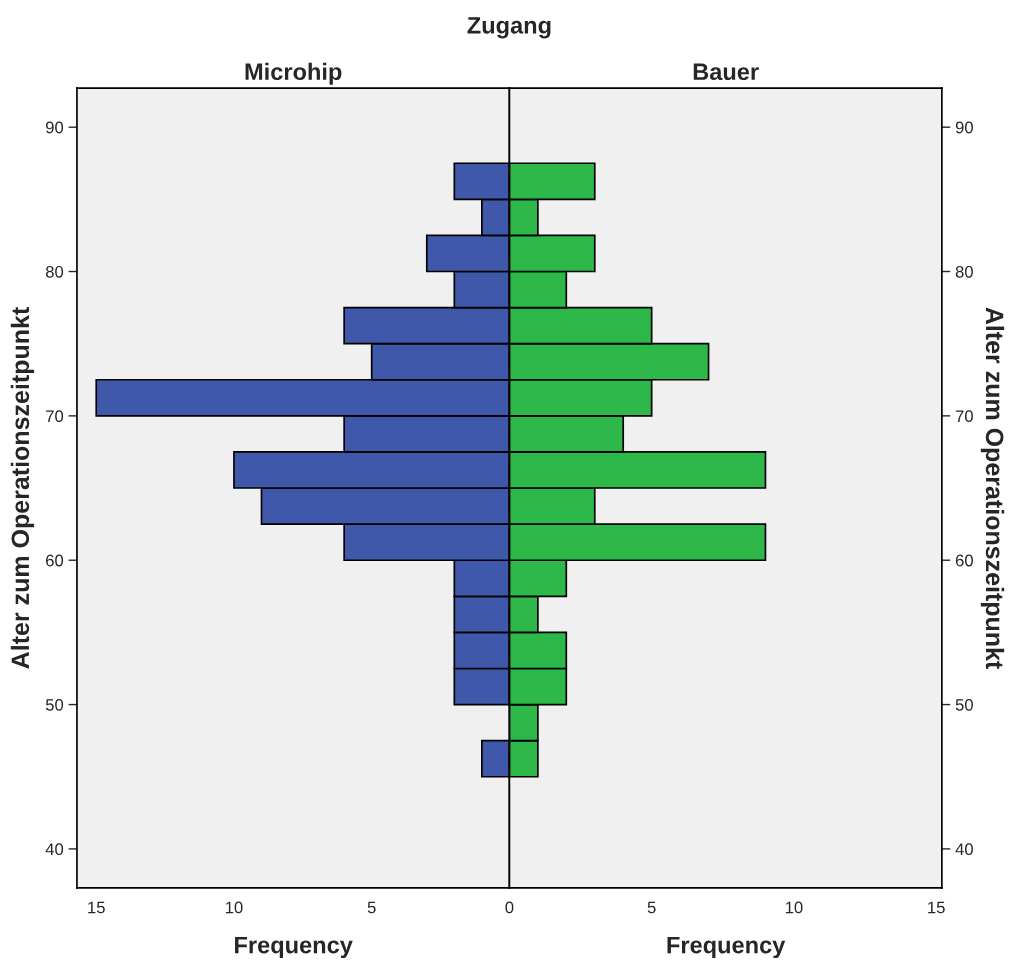  Describe the element at coordinates (509, 907) in the screenshot. I see `x-tick-label: 0` at that location.